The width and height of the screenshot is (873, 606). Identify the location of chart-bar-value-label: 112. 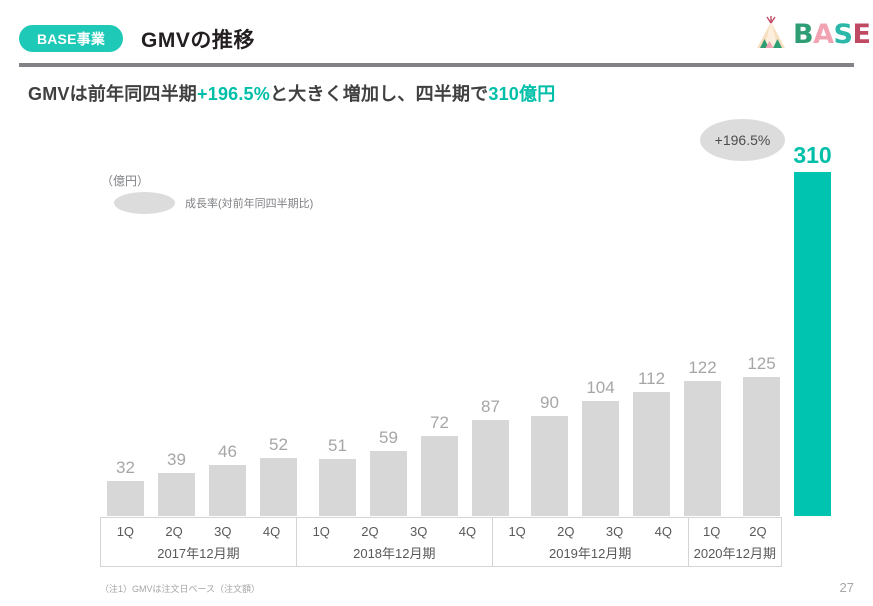
(651, 378).